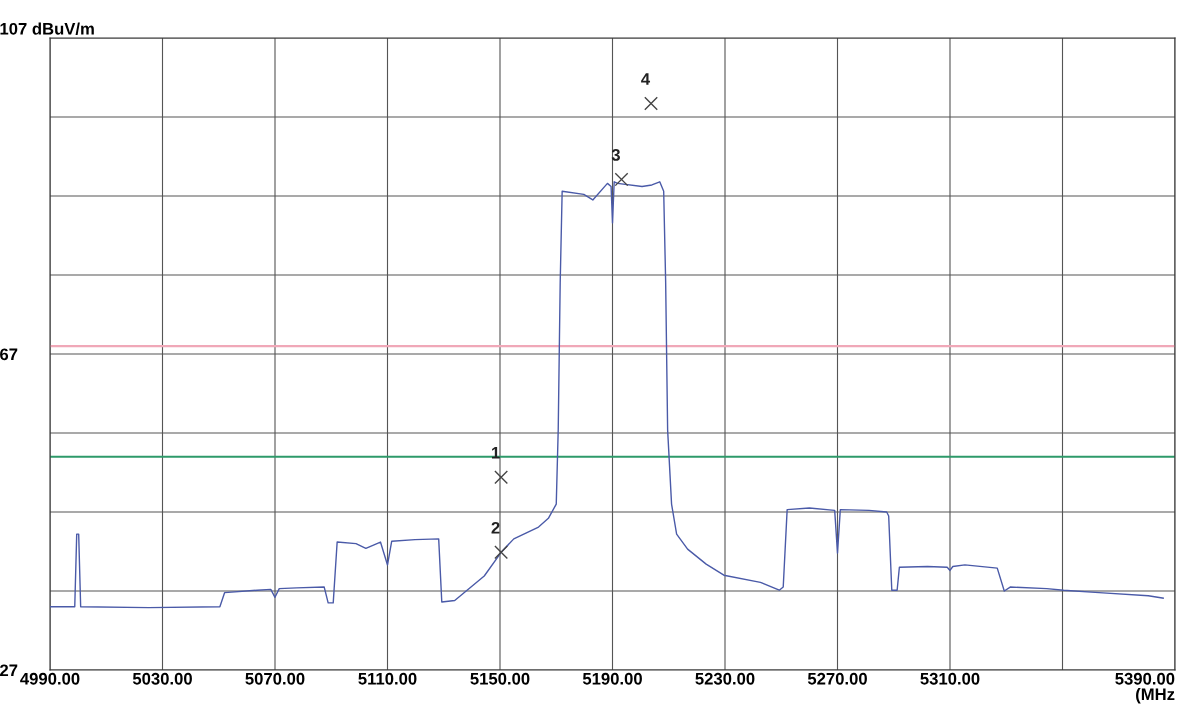  What do you see at coordinates (9, 354) in the screenshot?
I see `y-tick-label: 67` at bounding box center [9, 354].